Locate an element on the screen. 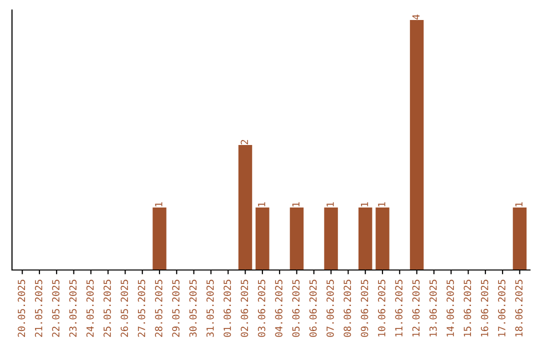 This screenshot has width=540, height=340. x-tick-label: 14.06.2025 is located at coordinates (450, 308).